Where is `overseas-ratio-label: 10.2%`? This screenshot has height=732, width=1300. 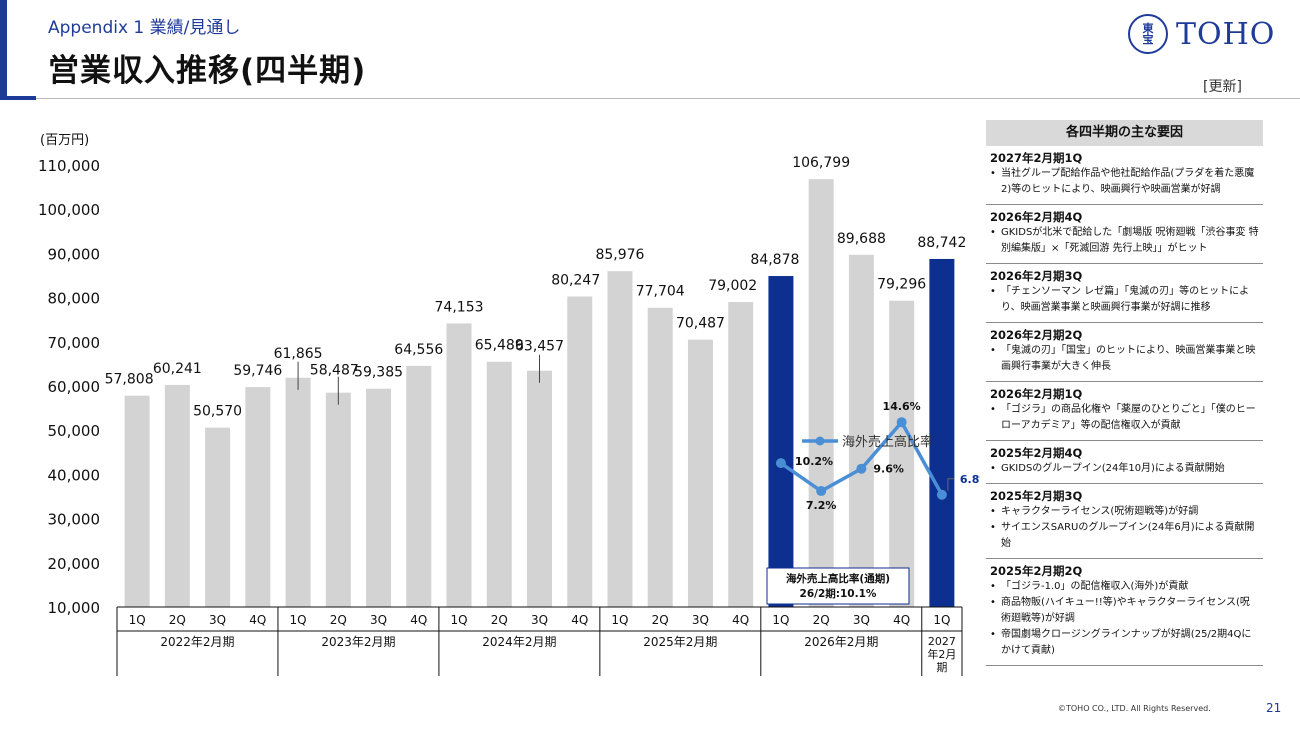
overseas-ratio-label: 10.2% is located at coordinates (814, 461).